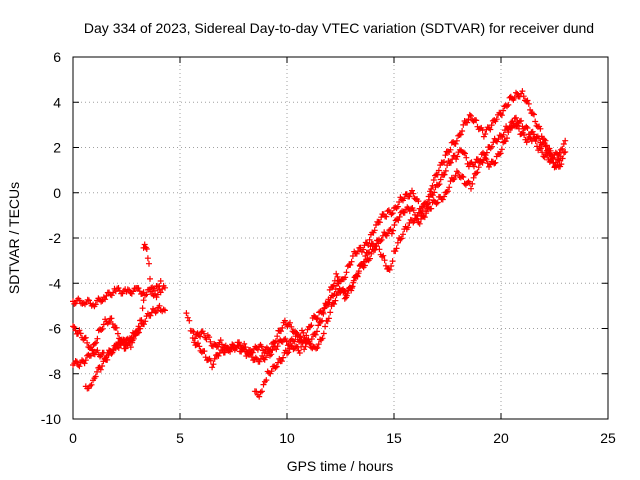 This screenshot has width=640, height=480. Describe the element at coordinates (340, 466) in the screenshot. I see `x-axis-label: GPS time / hours` at that location.